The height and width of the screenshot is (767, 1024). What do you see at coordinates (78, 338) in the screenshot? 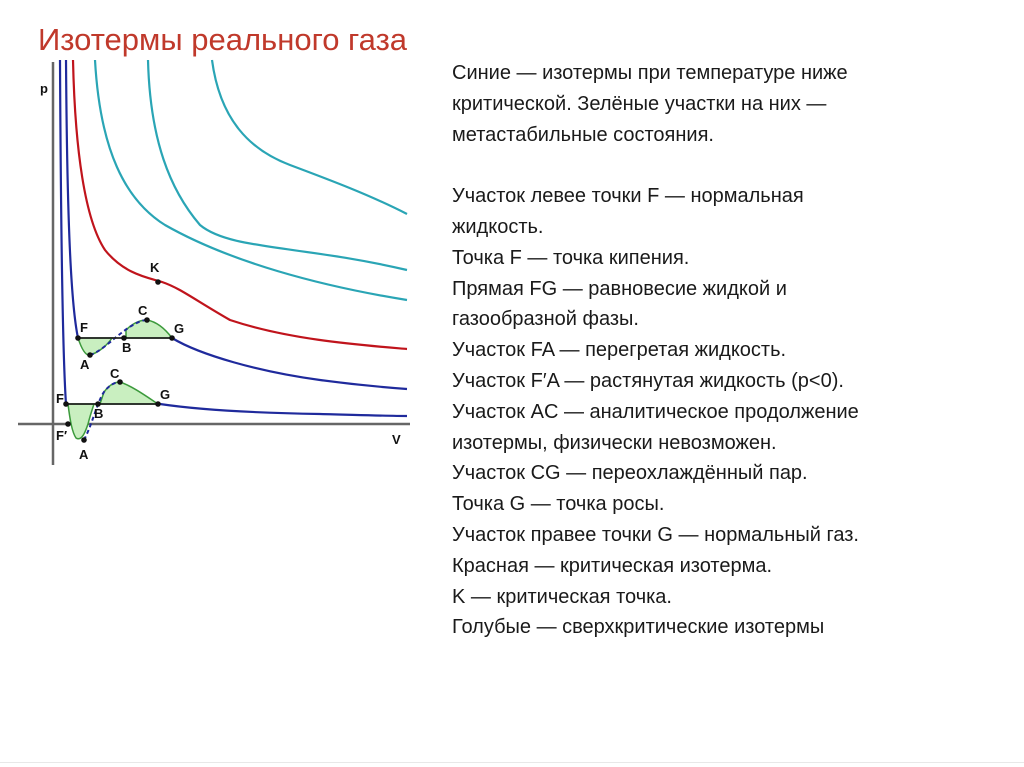
I see `point-f-upper-marker` at bounding box center [78, 338].